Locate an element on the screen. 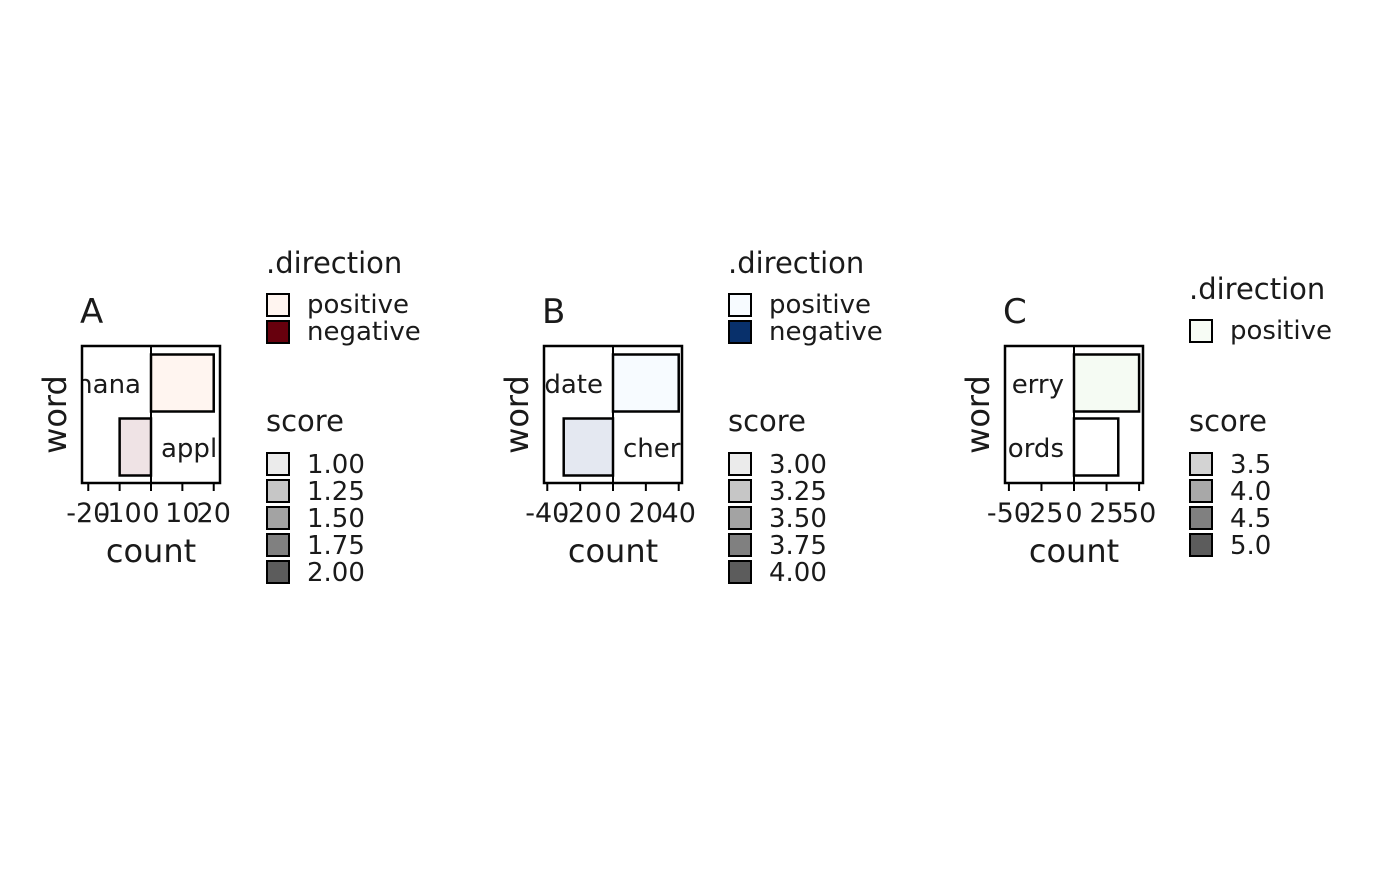  bar-label-fjords: ords is located at coordinates (1036, 449).